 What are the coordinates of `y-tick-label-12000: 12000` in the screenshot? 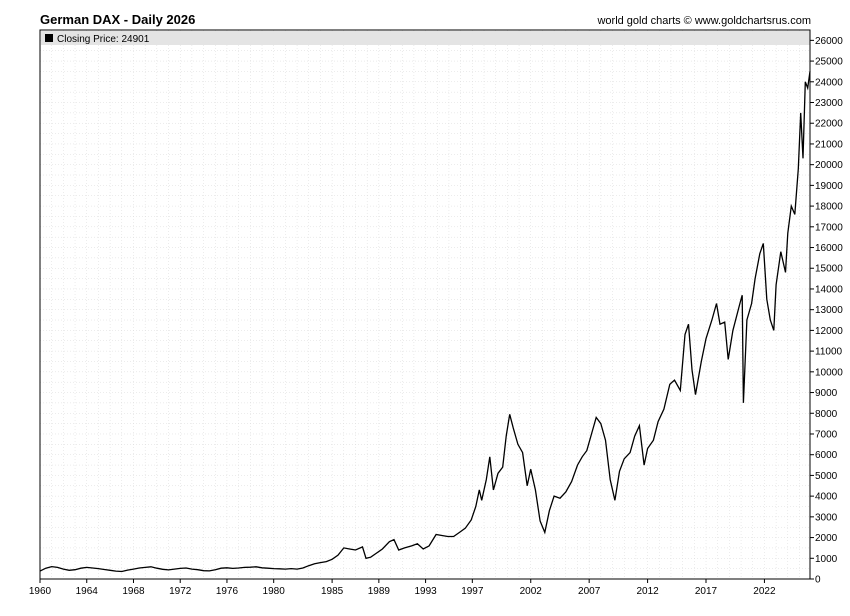 It's located at (829, 331).